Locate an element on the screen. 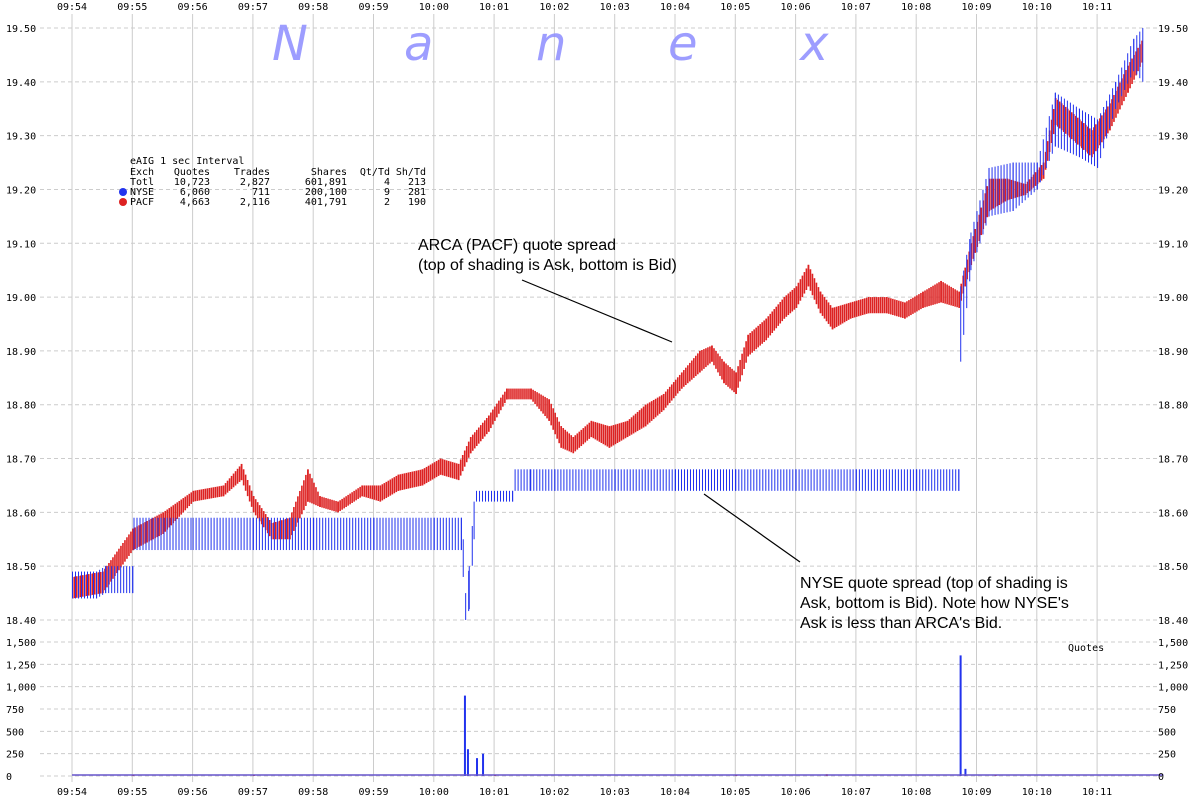 This screenshot has height=800, width=1200. x-tick-label-bottom: 10:07 is located at coordinates (856, 792).